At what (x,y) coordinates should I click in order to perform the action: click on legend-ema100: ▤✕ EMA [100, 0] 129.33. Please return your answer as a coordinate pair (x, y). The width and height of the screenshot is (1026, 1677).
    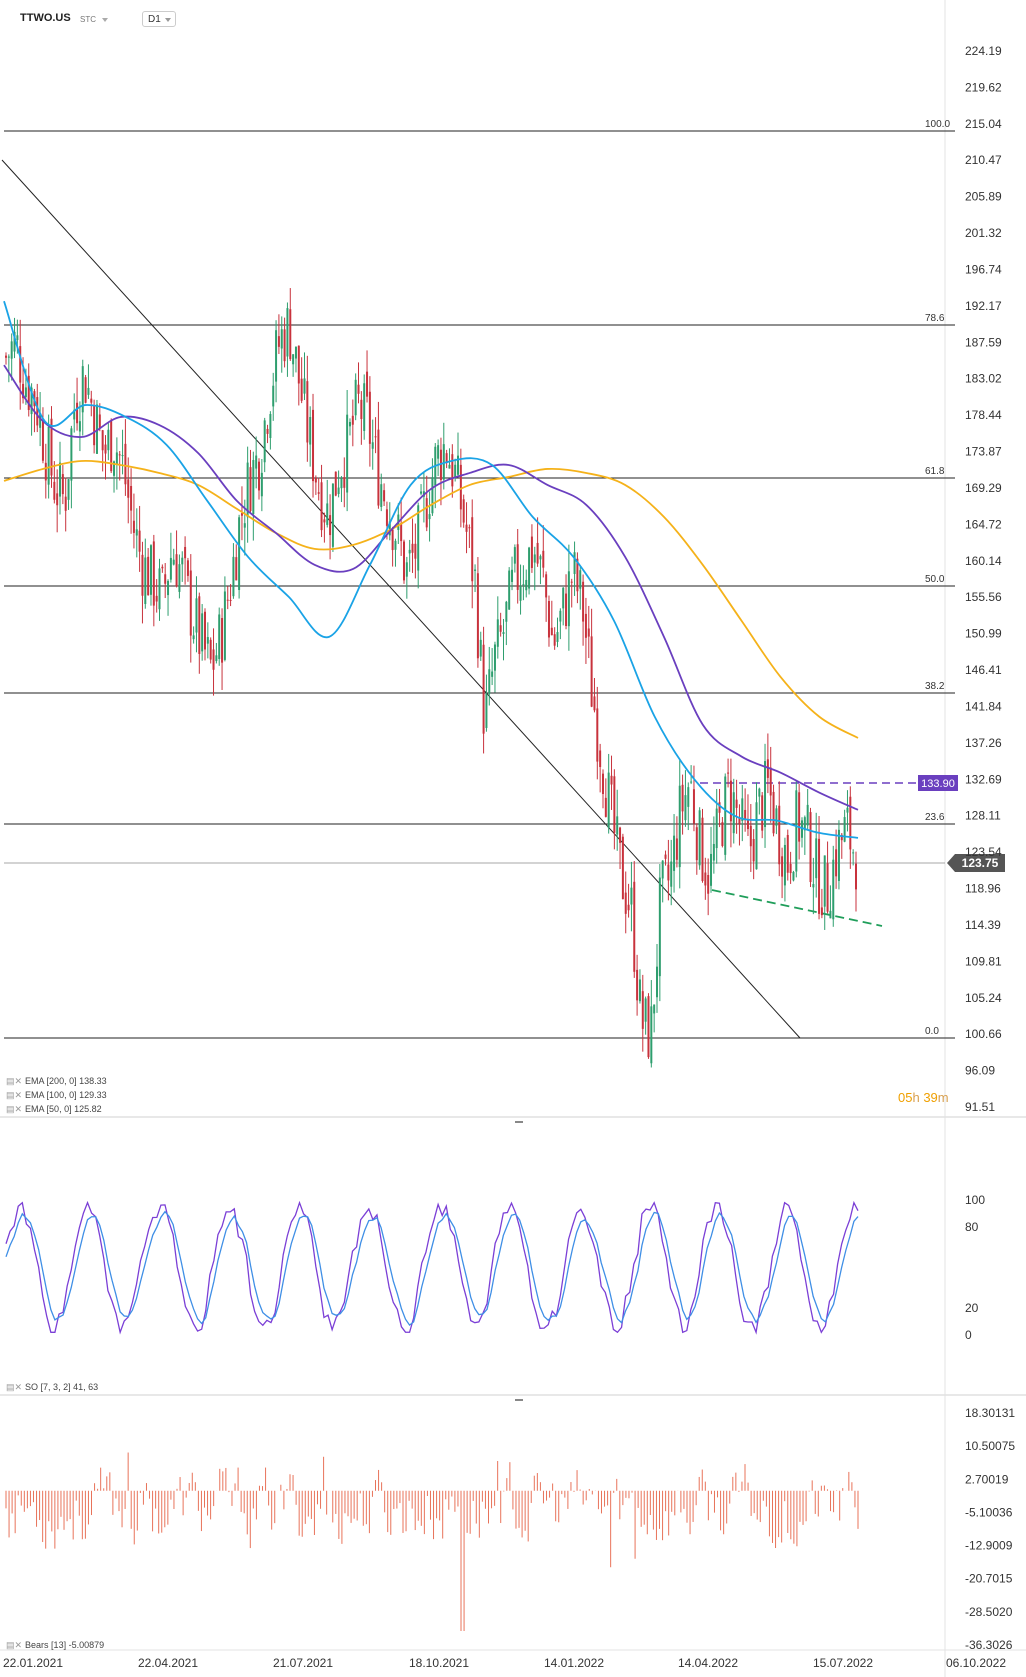
    Looking at the image, I should click on (56, 1095).